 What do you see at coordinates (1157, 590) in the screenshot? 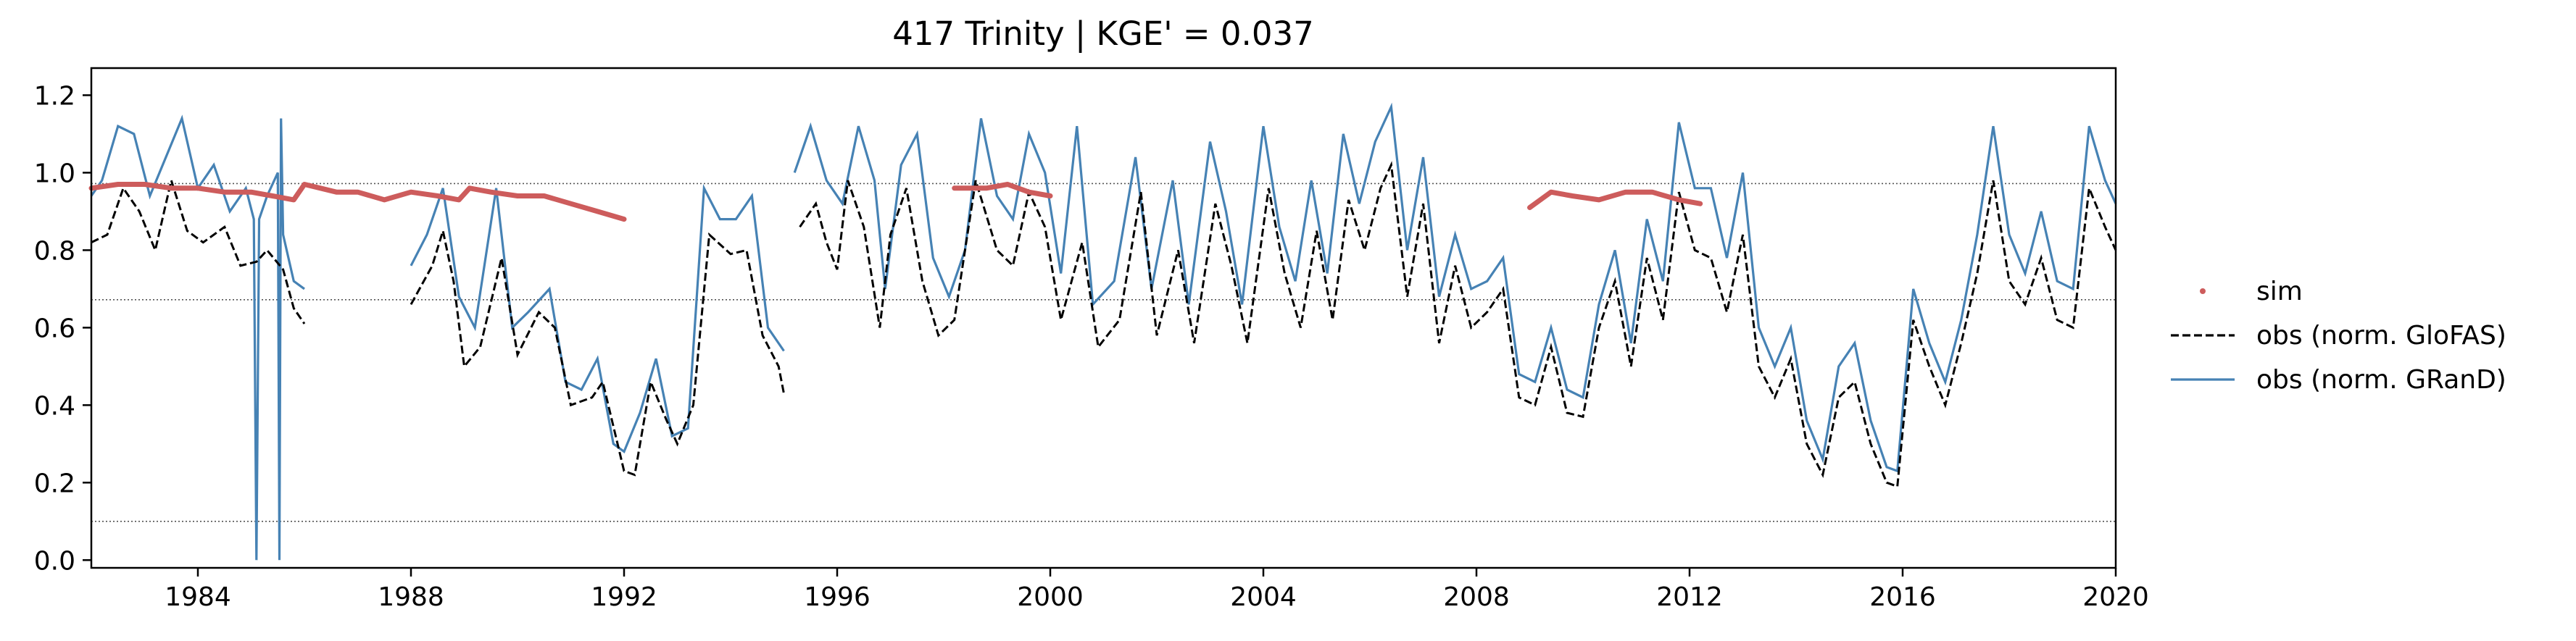
I see `x-axis: 1984 1988 1992 1996 2000 2004 2008 2012 2016 2020` at bounding box center [1157, 590].